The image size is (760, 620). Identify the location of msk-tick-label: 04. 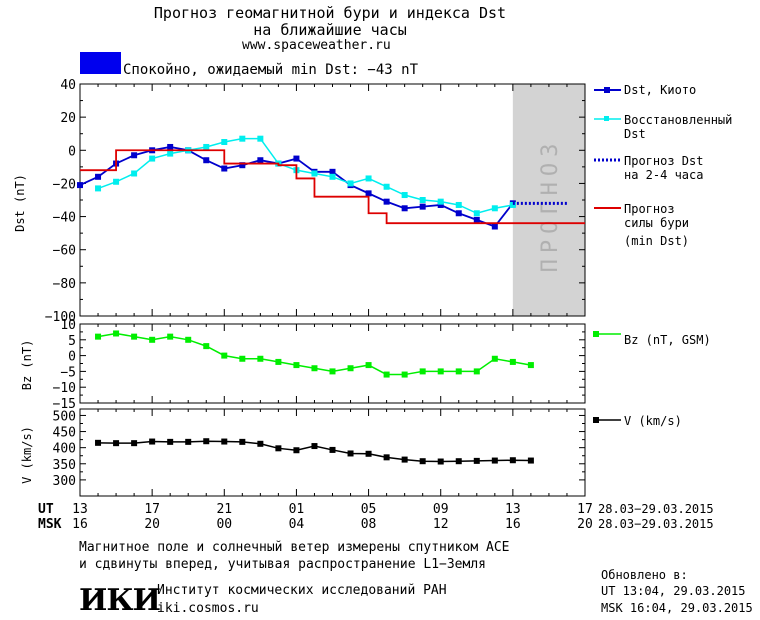
(297, 524).